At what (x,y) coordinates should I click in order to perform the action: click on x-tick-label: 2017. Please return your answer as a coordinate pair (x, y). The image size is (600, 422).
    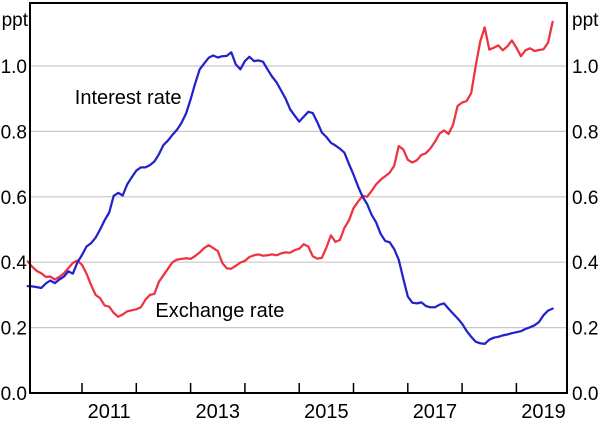
    Looking at the image, I should click on (435, 411).